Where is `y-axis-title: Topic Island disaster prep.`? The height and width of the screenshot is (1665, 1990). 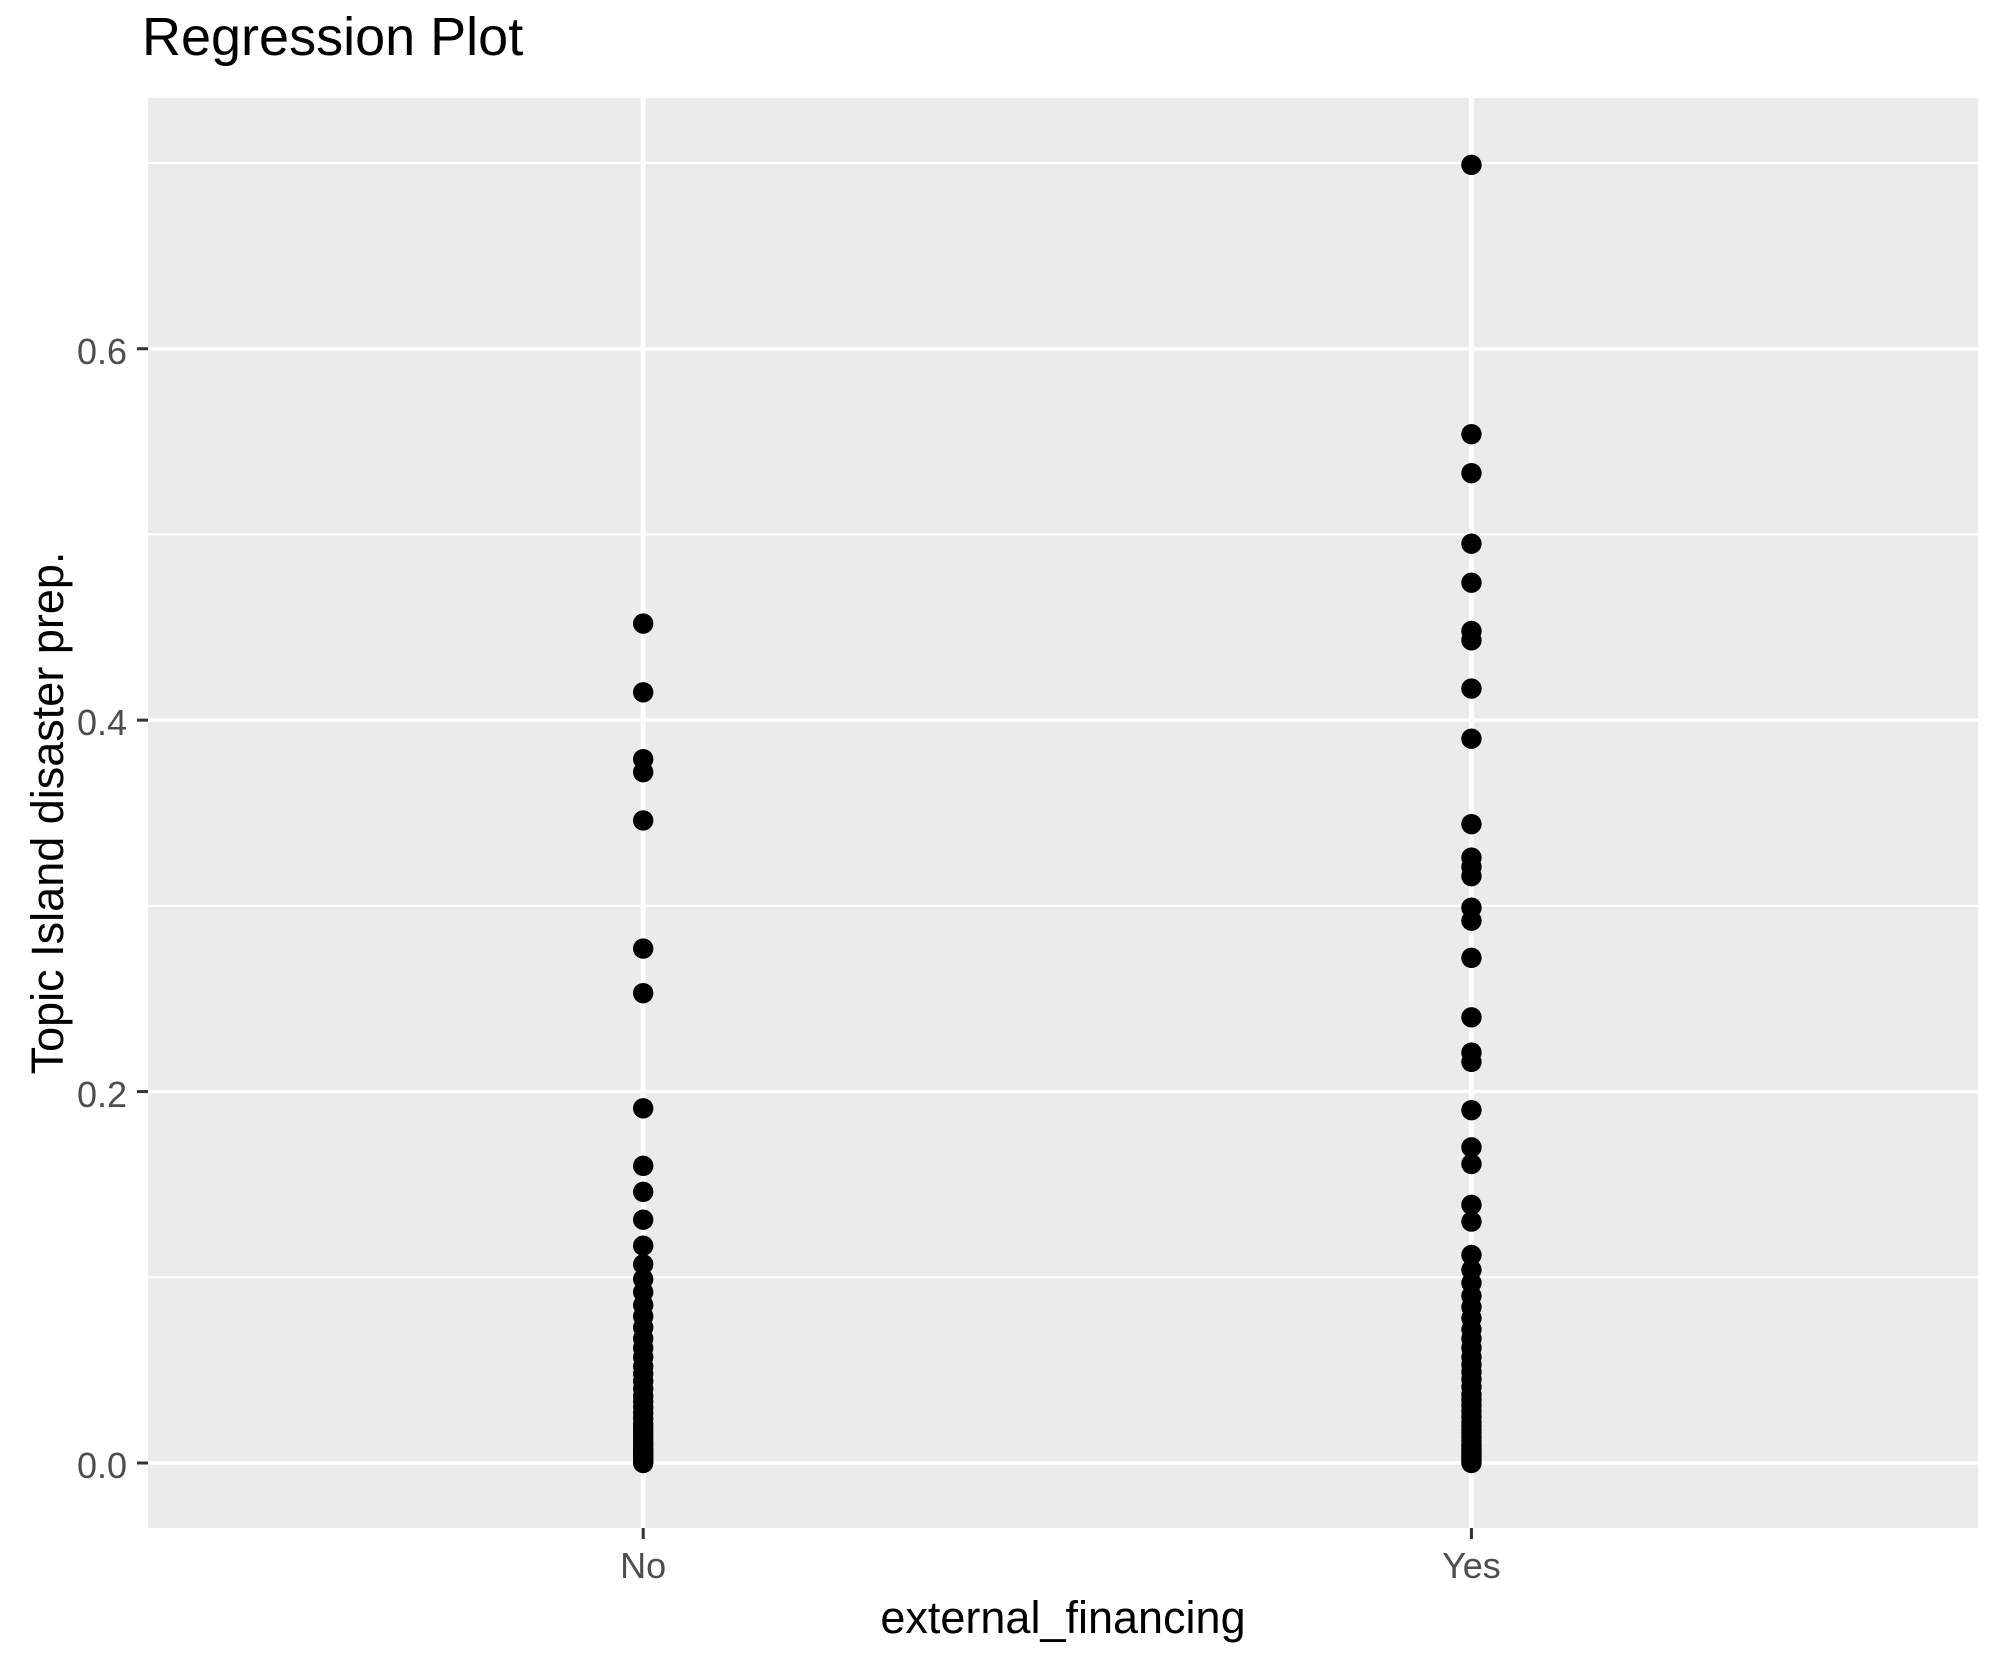
y-axis-title: Topic Island disaster prep. is located at coordinates (47, 813).